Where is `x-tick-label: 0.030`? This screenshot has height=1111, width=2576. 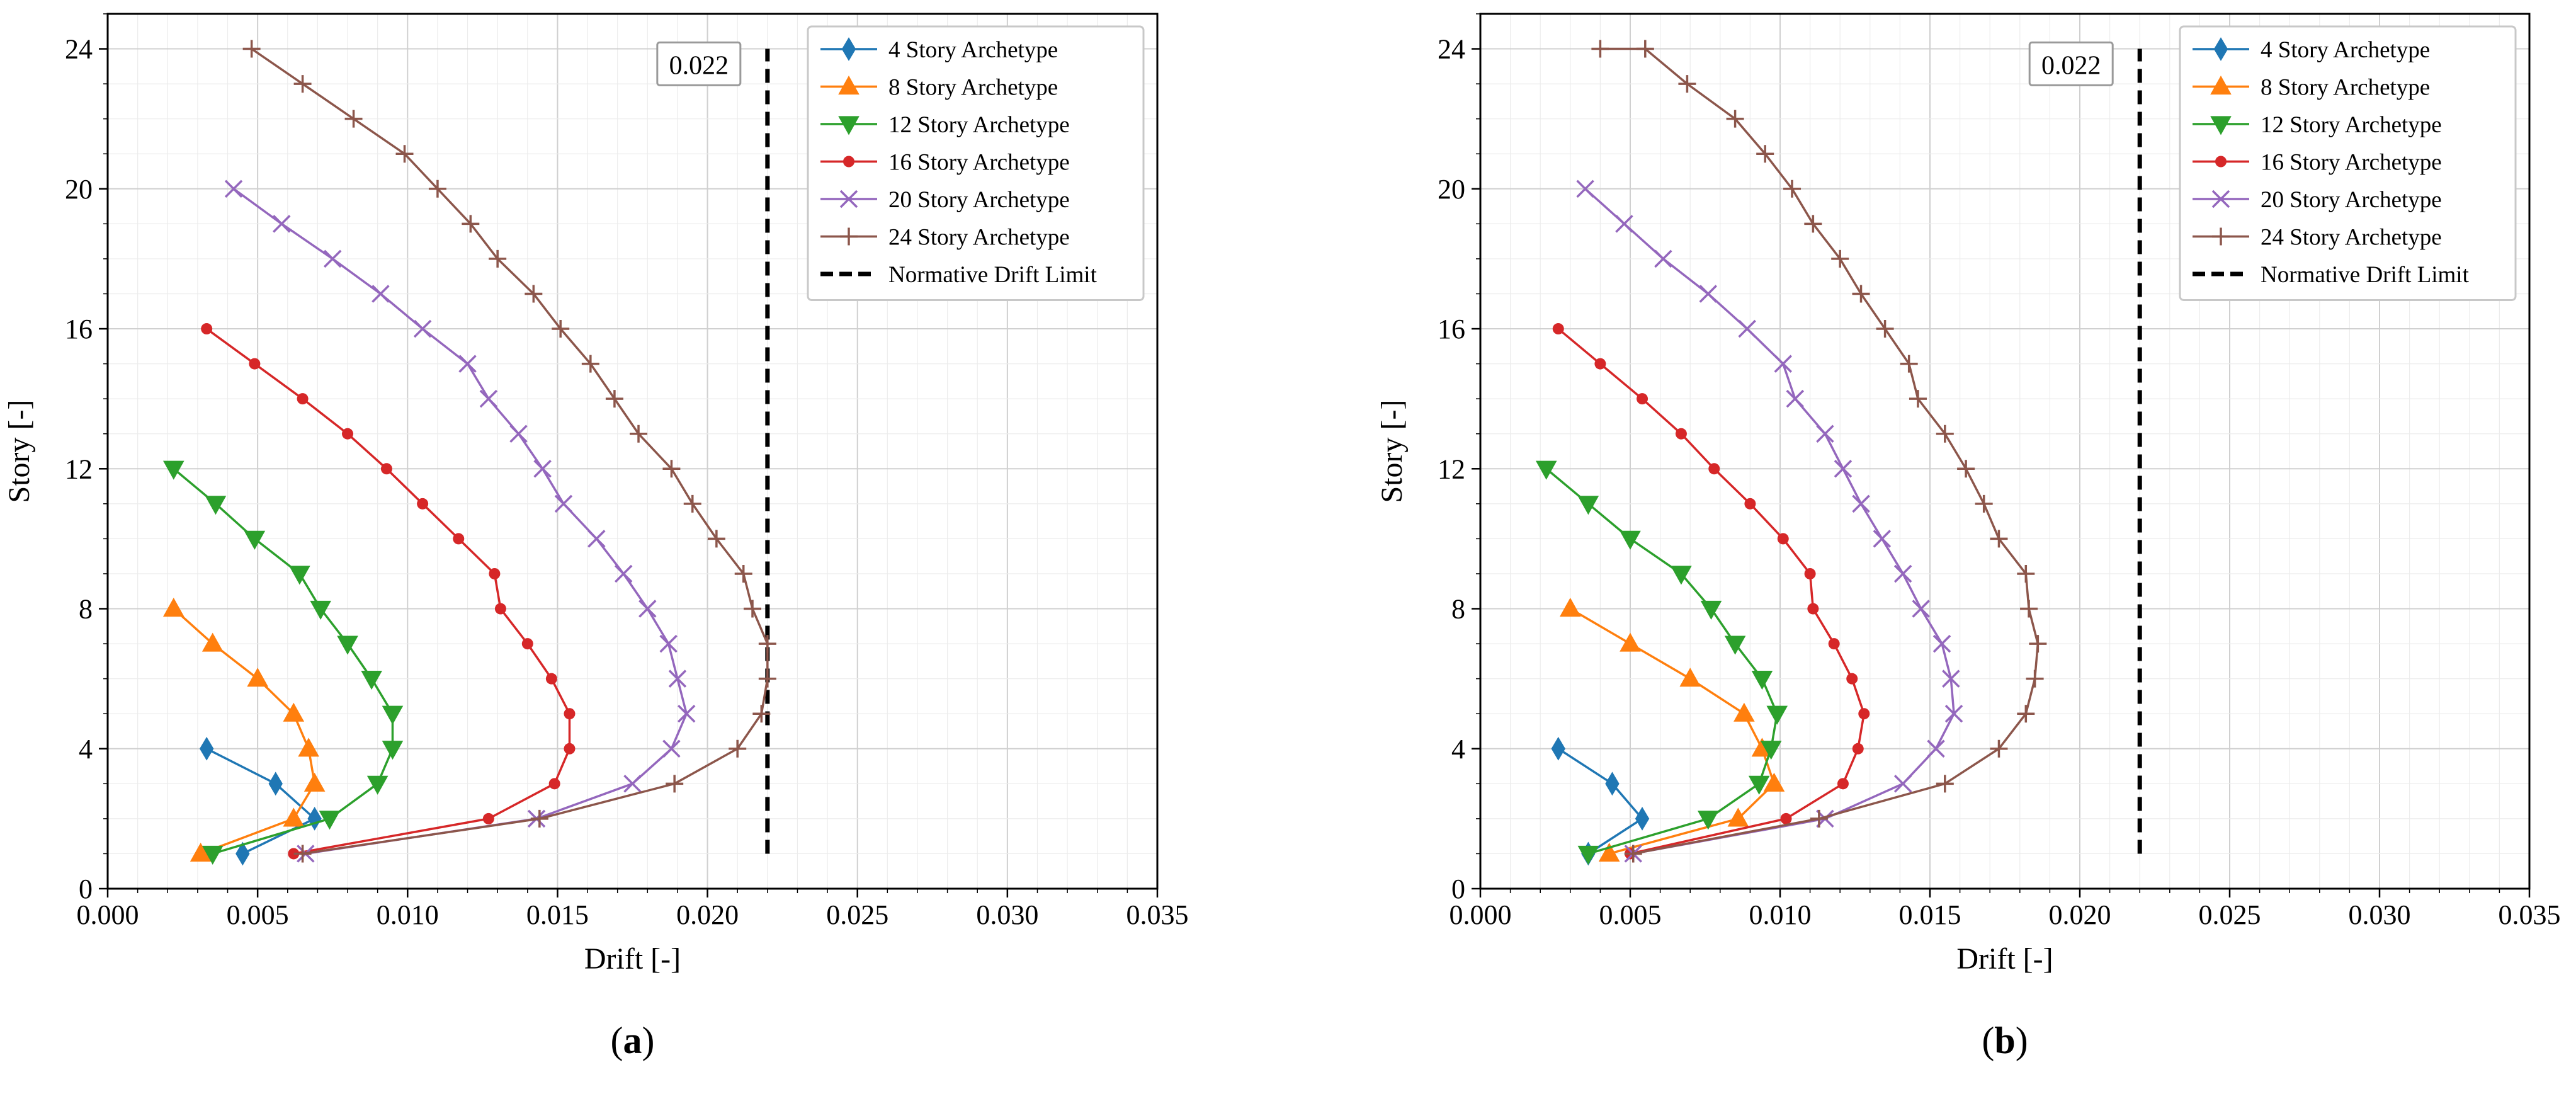 x-tick-label: 0.030 is located at coordinates (2380, 915).